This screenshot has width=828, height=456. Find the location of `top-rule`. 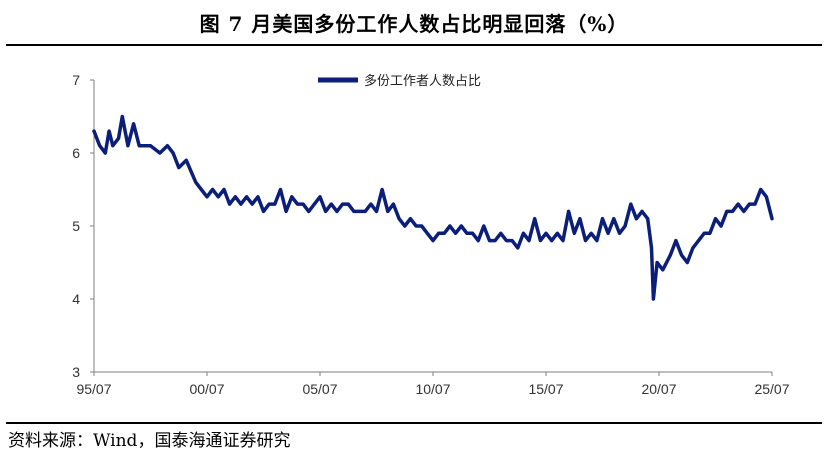

top-rule is located at coordinates (414, 45).